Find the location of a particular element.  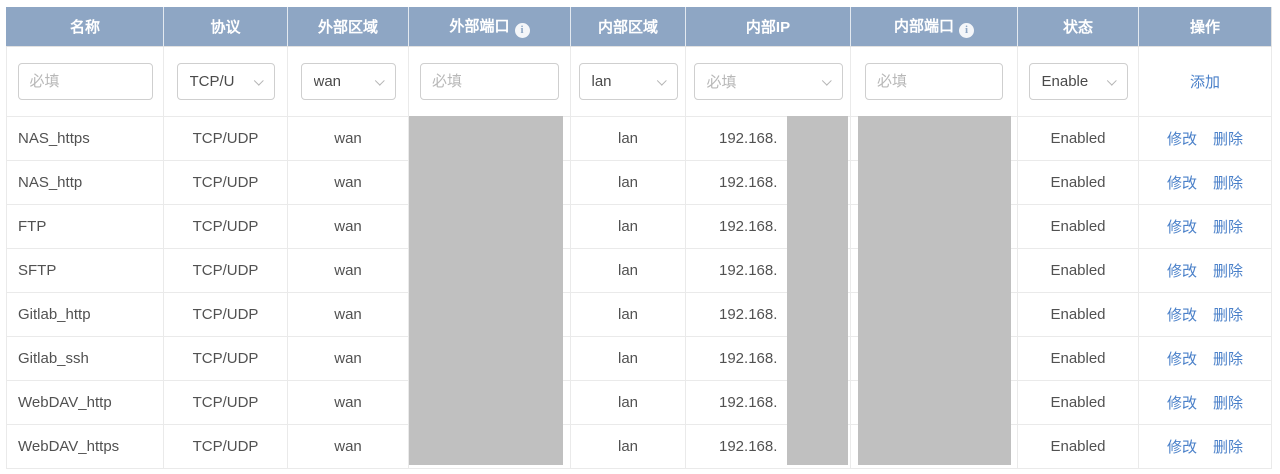

redaction-overlay-internal-port is located at coordinates (934, 290).